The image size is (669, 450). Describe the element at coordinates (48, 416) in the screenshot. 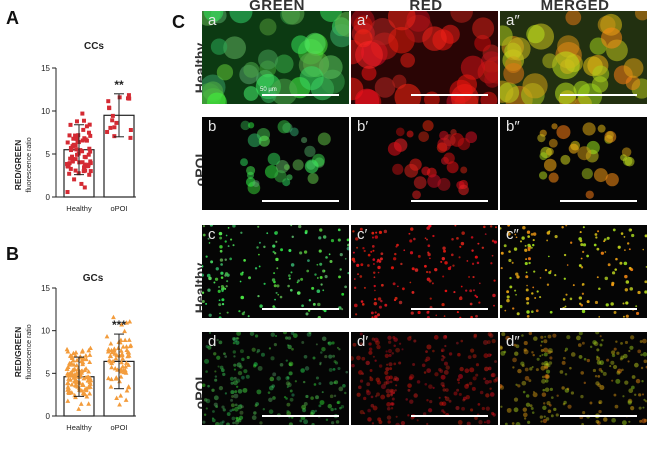

I see `y-tick-label: 0` at that location.